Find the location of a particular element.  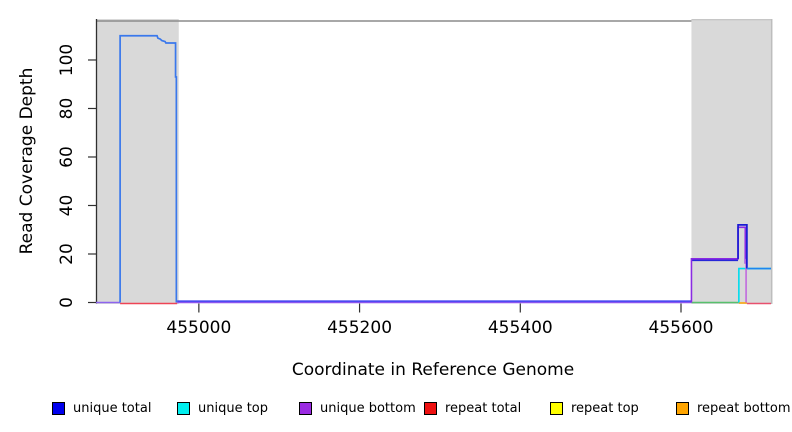

legend-item-unique-bottom: unique bottom is located at coordinates (357, 408).